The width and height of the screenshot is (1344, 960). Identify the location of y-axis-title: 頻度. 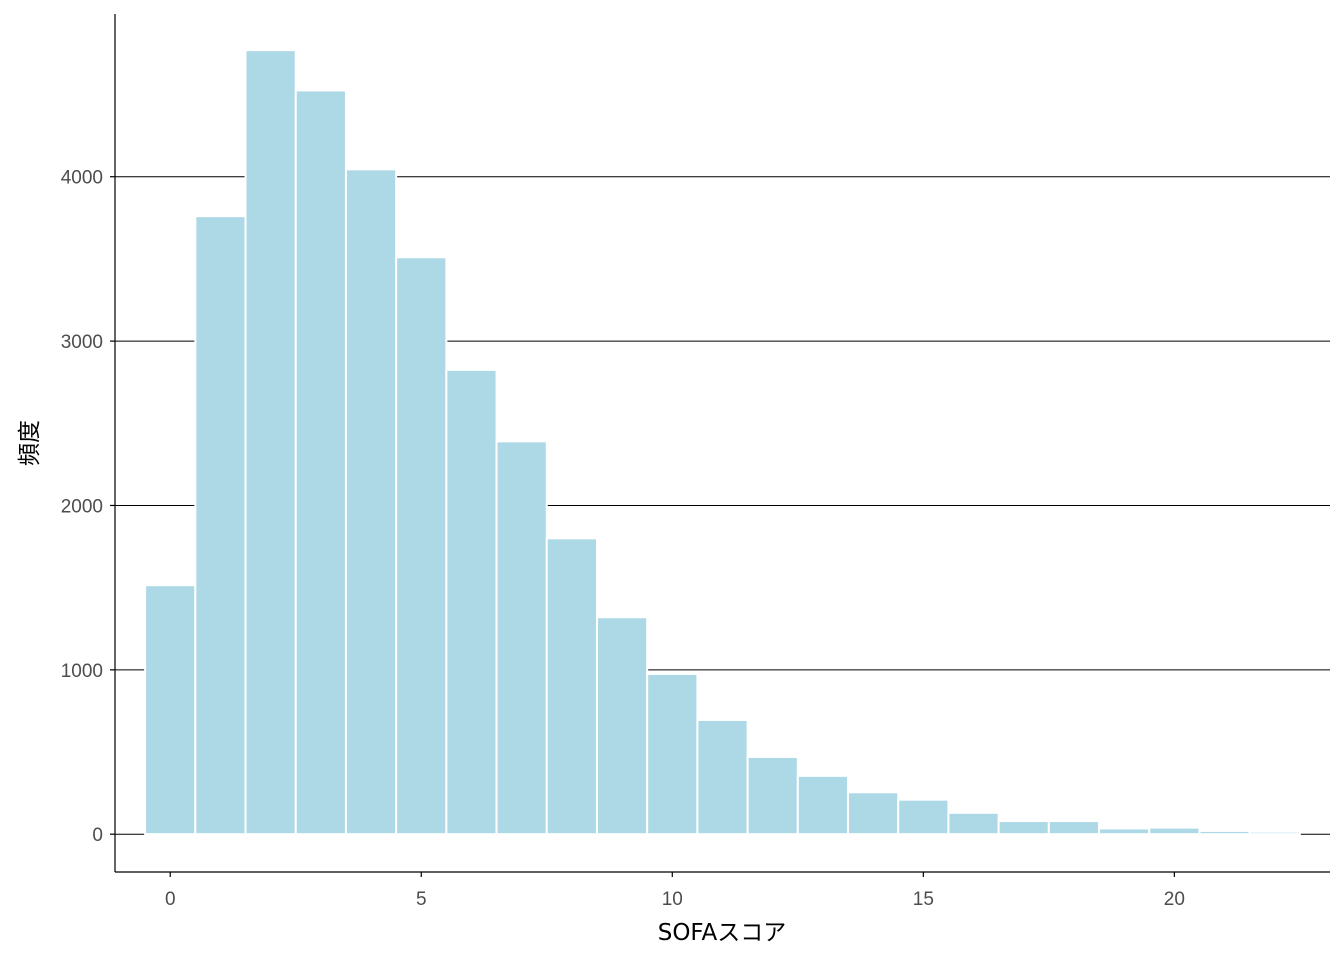
(30, 443).